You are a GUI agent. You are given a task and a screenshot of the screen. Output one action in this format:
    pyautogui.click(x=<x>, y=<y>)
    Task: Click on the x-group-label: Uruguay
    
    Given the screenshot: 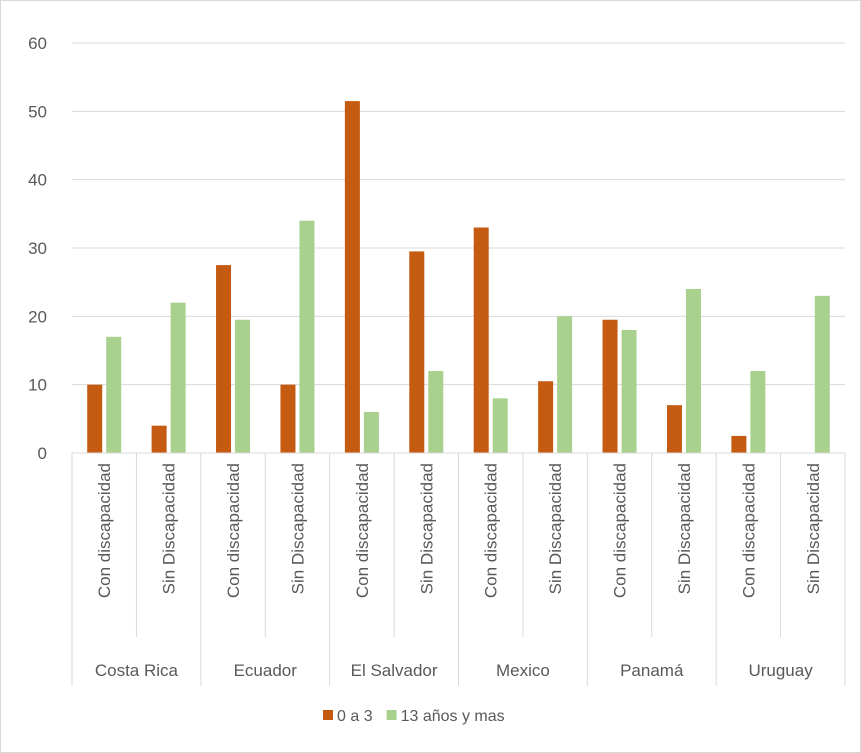 What is the action you would take?
    pyautogui.click(x=780, y=670)
    